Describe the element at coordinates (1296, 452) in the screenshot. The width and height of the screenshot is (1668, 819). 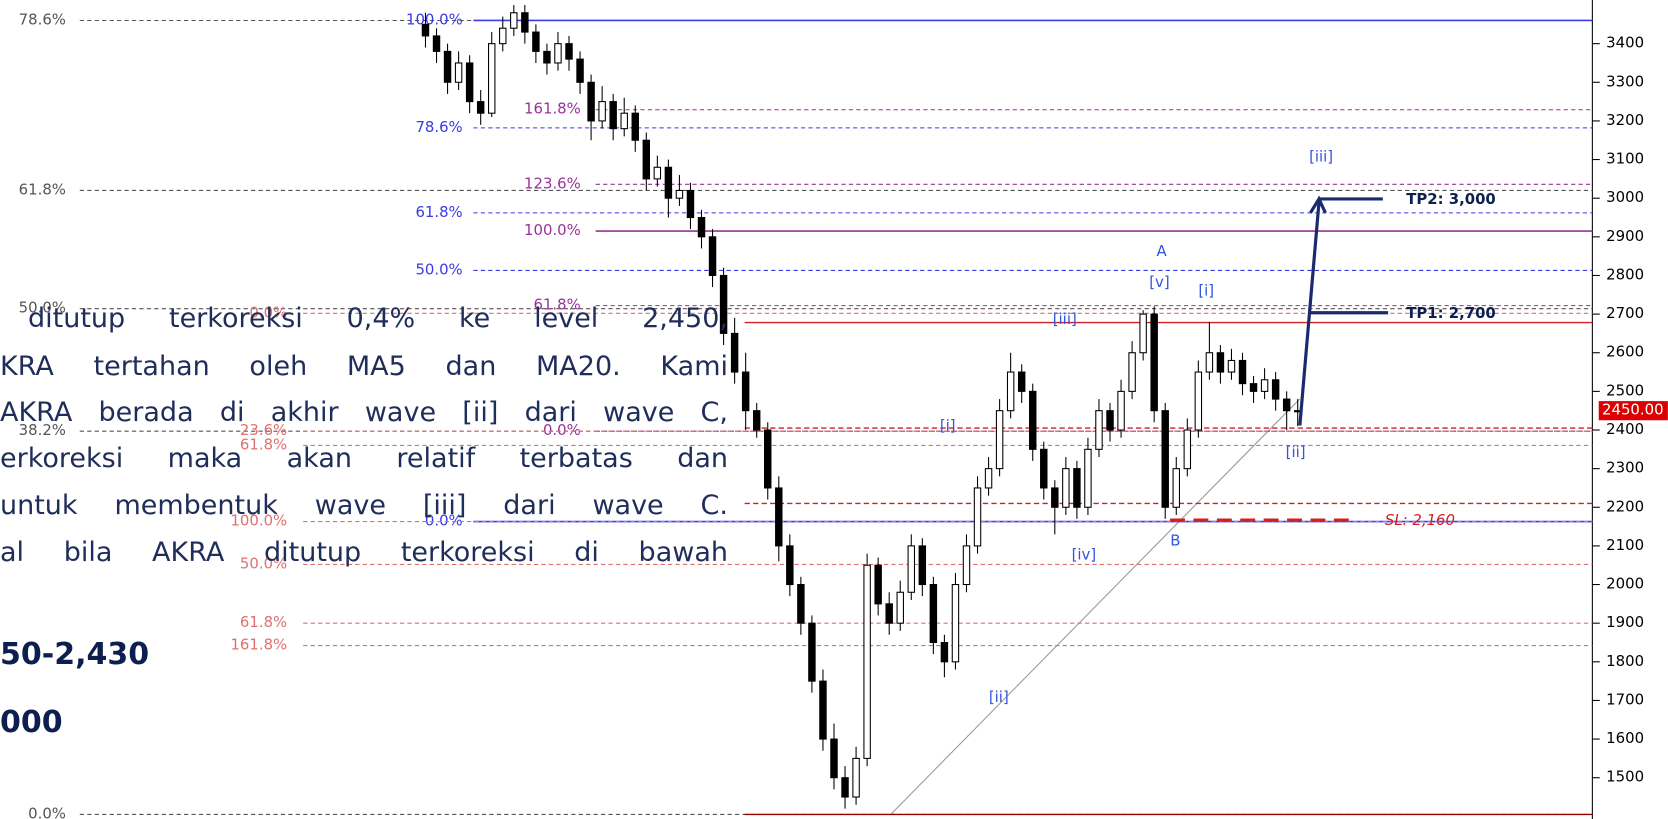
I see `wave-label: [ii]` at that location.